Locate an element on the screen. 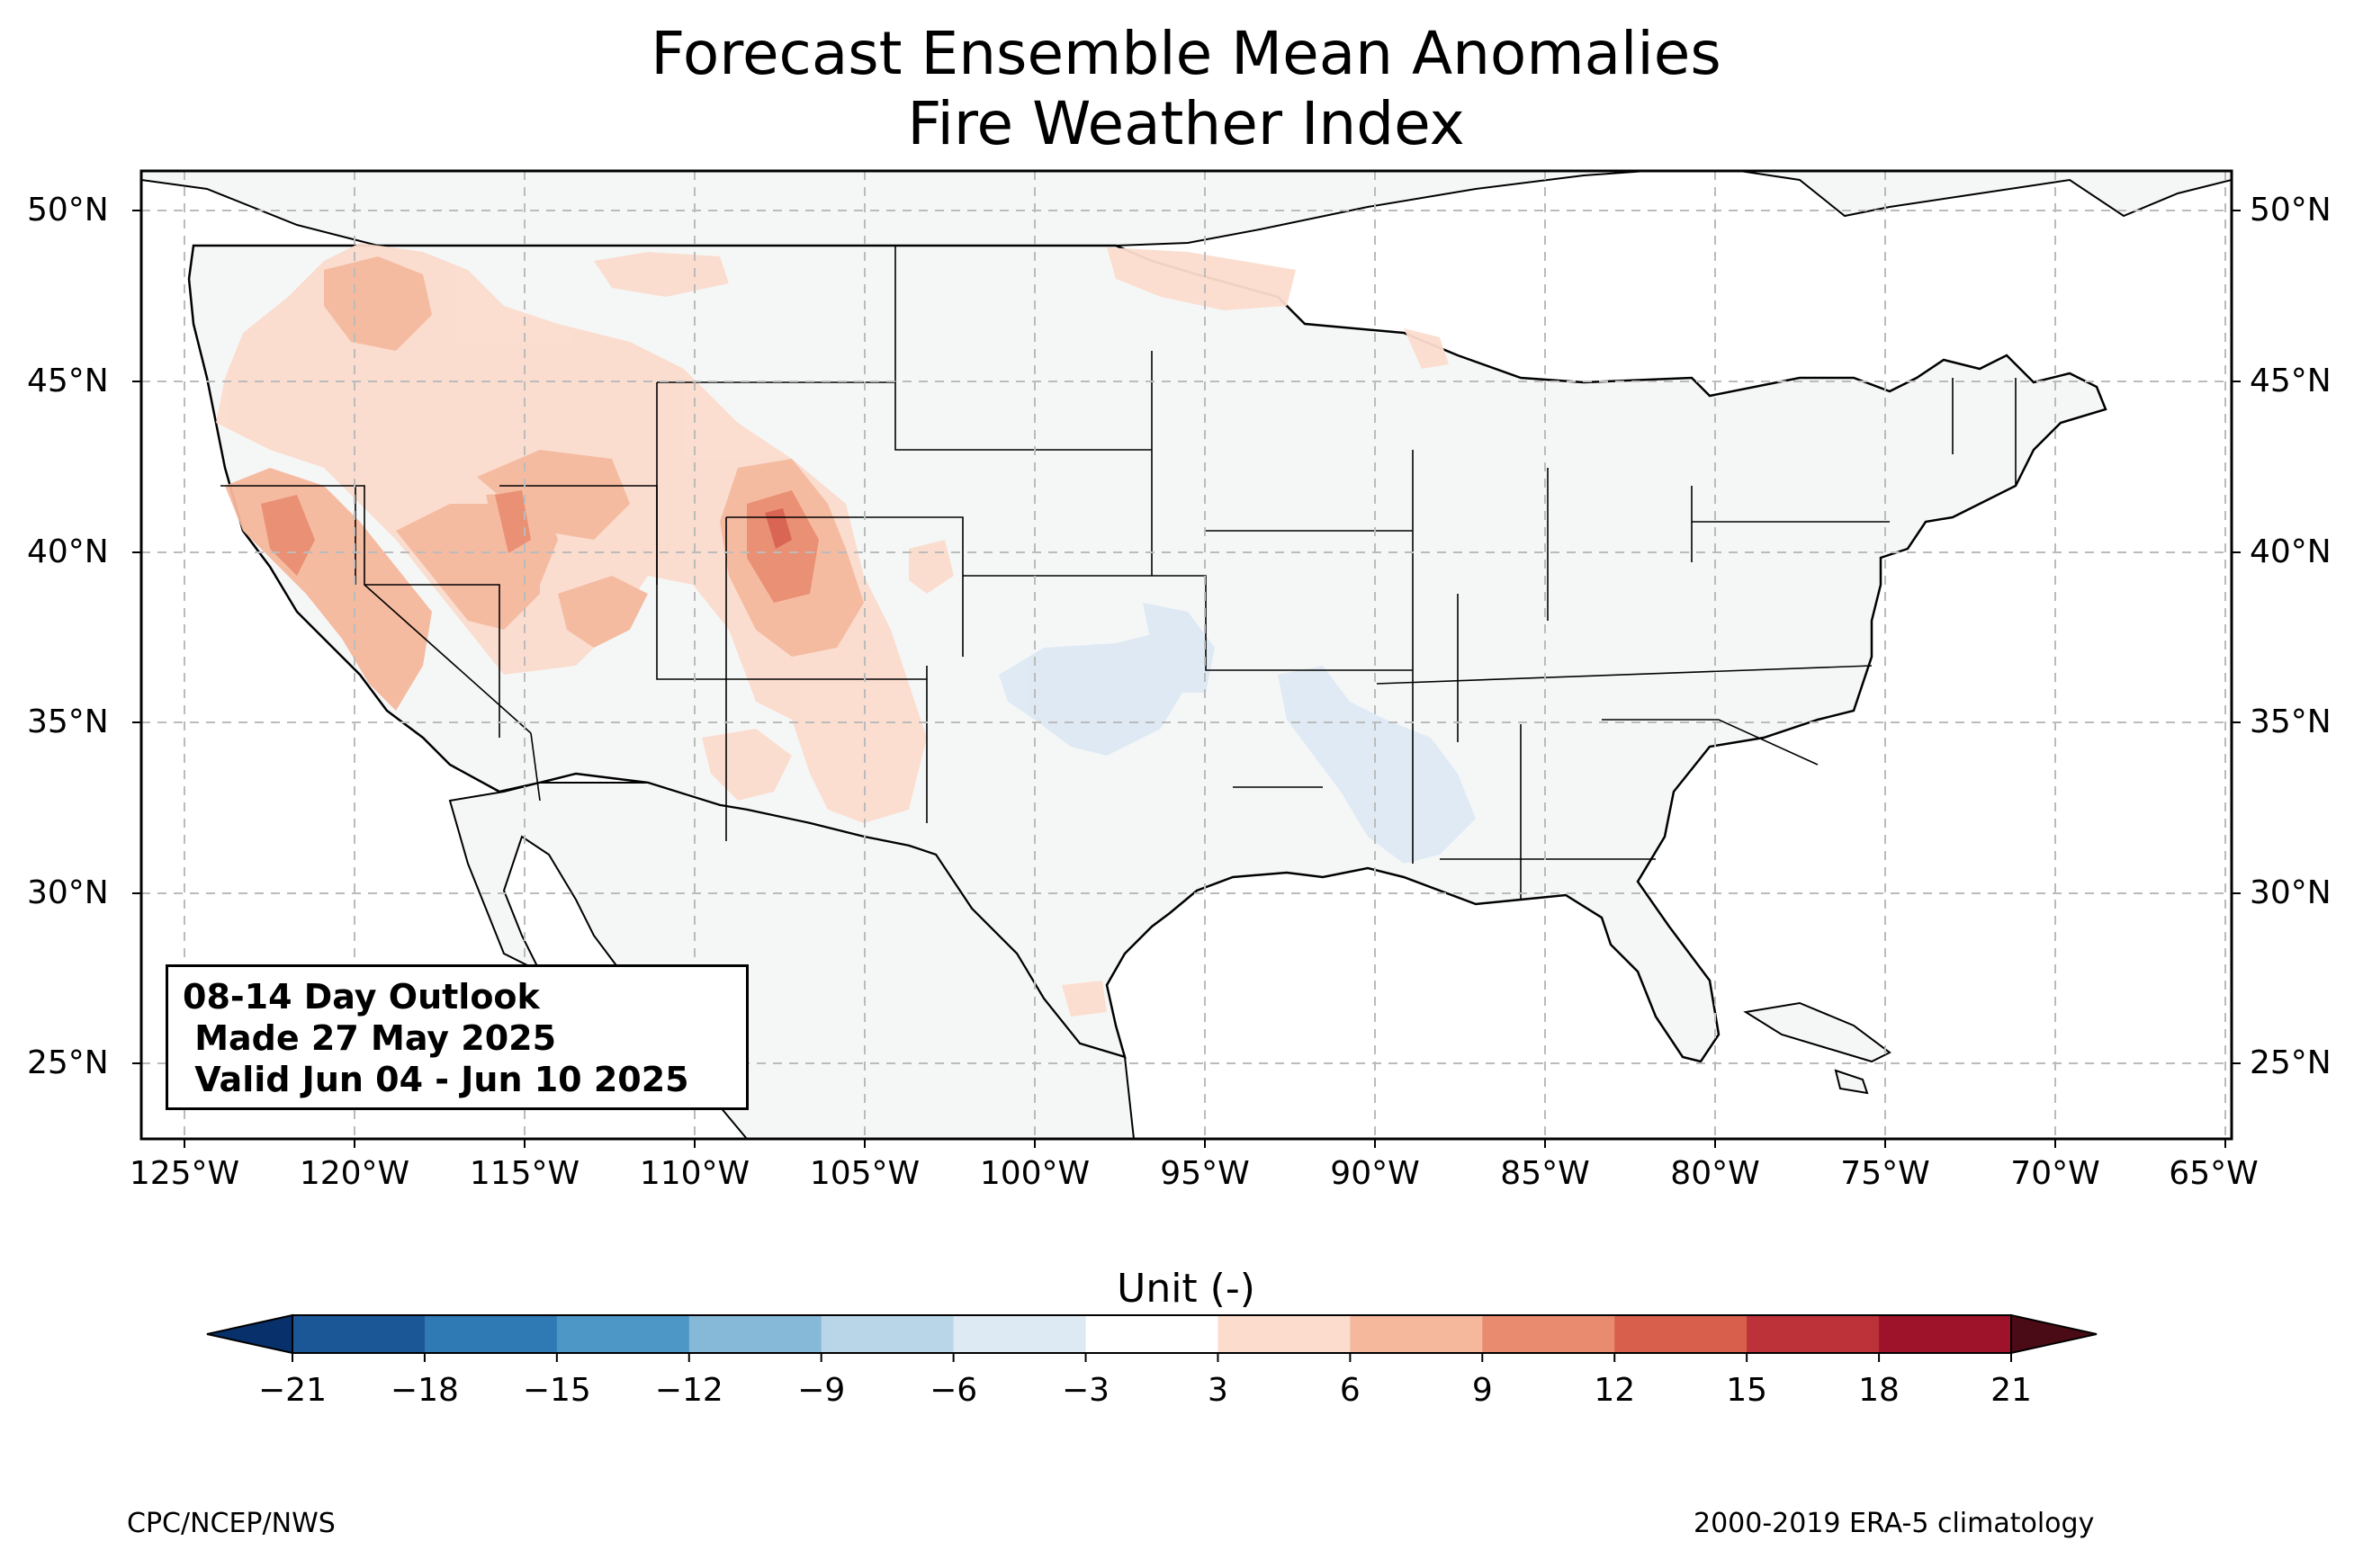  lon-label: 75°W is located at coordinates (1885, 1173).